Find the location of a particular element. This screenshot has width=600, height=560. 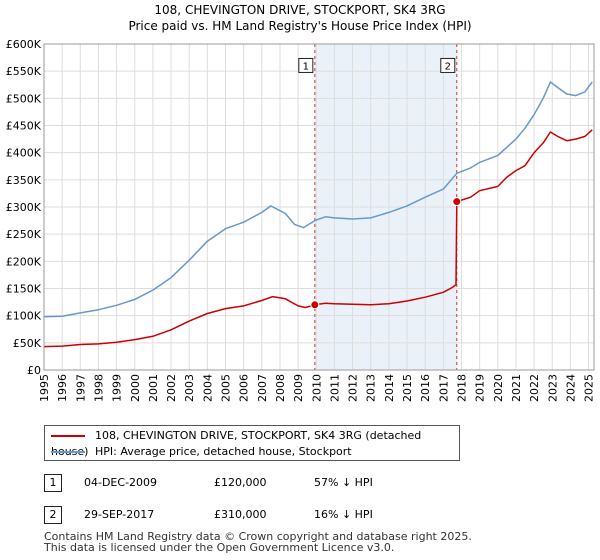

sale-price: £120,000 is located at coordinates (240, 482).